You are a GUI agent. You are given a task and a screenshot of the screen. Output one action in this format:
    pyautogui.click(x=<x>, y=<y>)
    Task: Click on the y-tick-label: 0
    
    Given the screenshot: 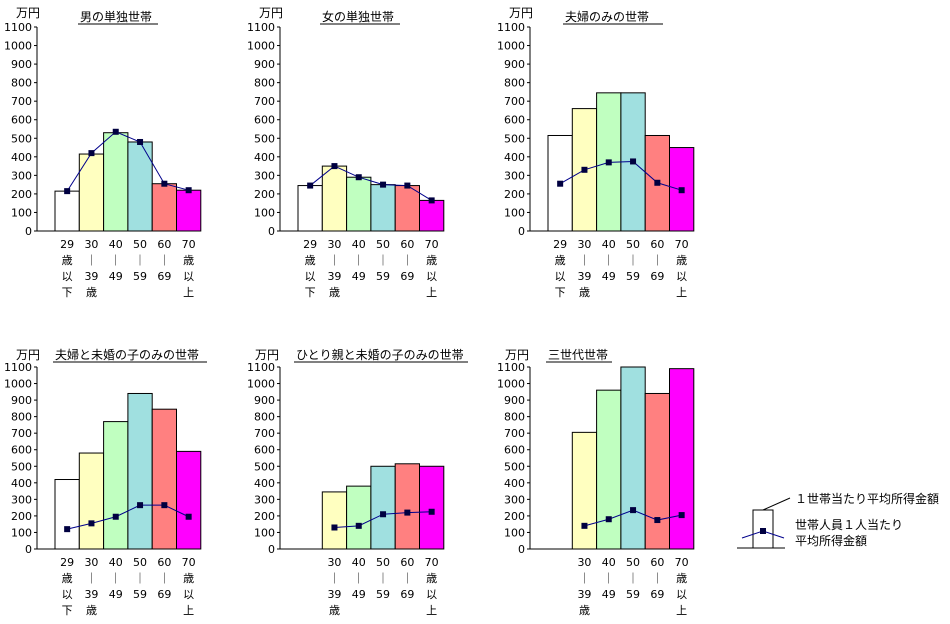 What is the action you would take?
    pyautogui.click(x=521, y=231)
    